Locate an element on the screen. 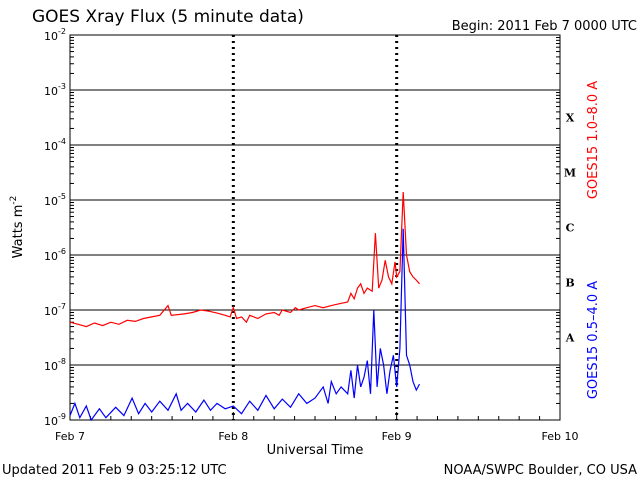 This screenshot has width=640, height=480. y-tick-exponent: -3 is located at coordinates (62, 86).